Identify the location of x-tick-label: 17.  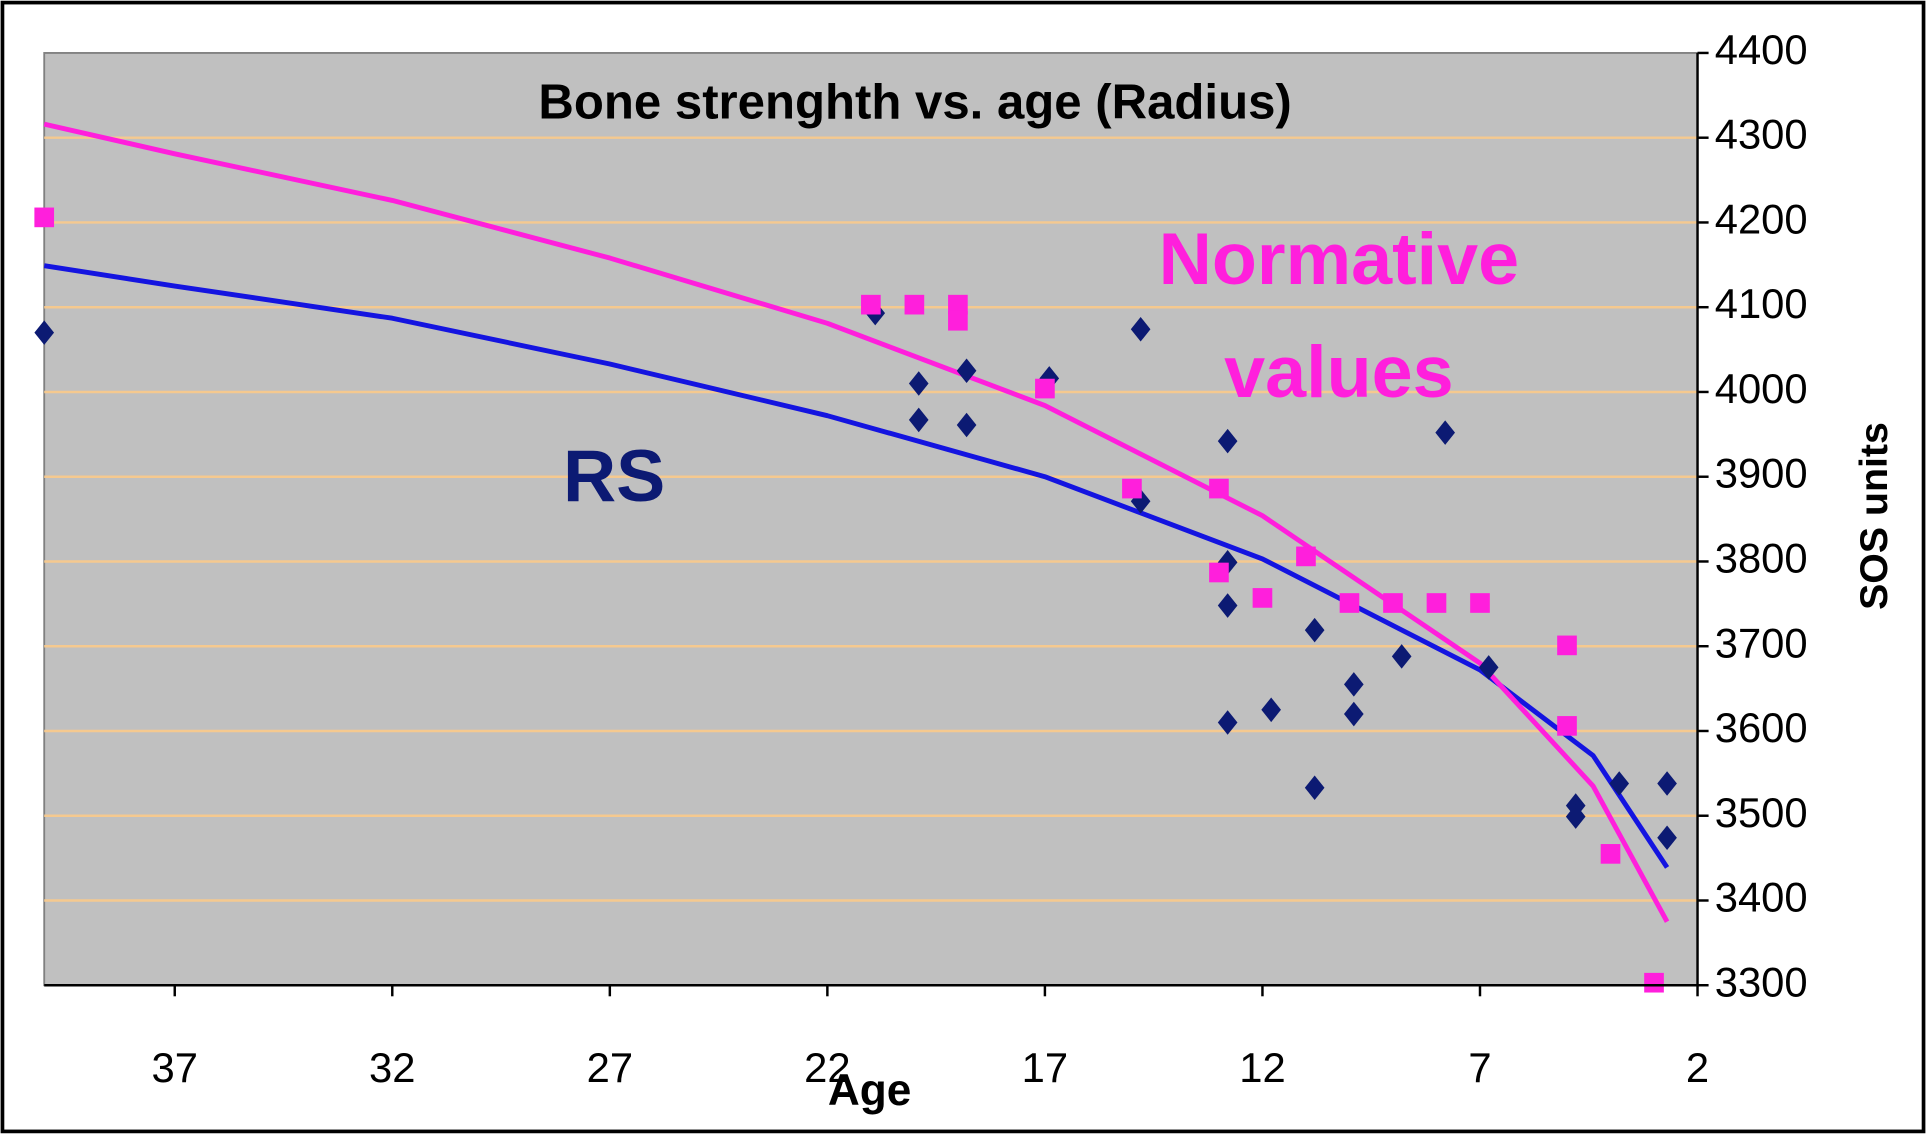
(1045, 1067).